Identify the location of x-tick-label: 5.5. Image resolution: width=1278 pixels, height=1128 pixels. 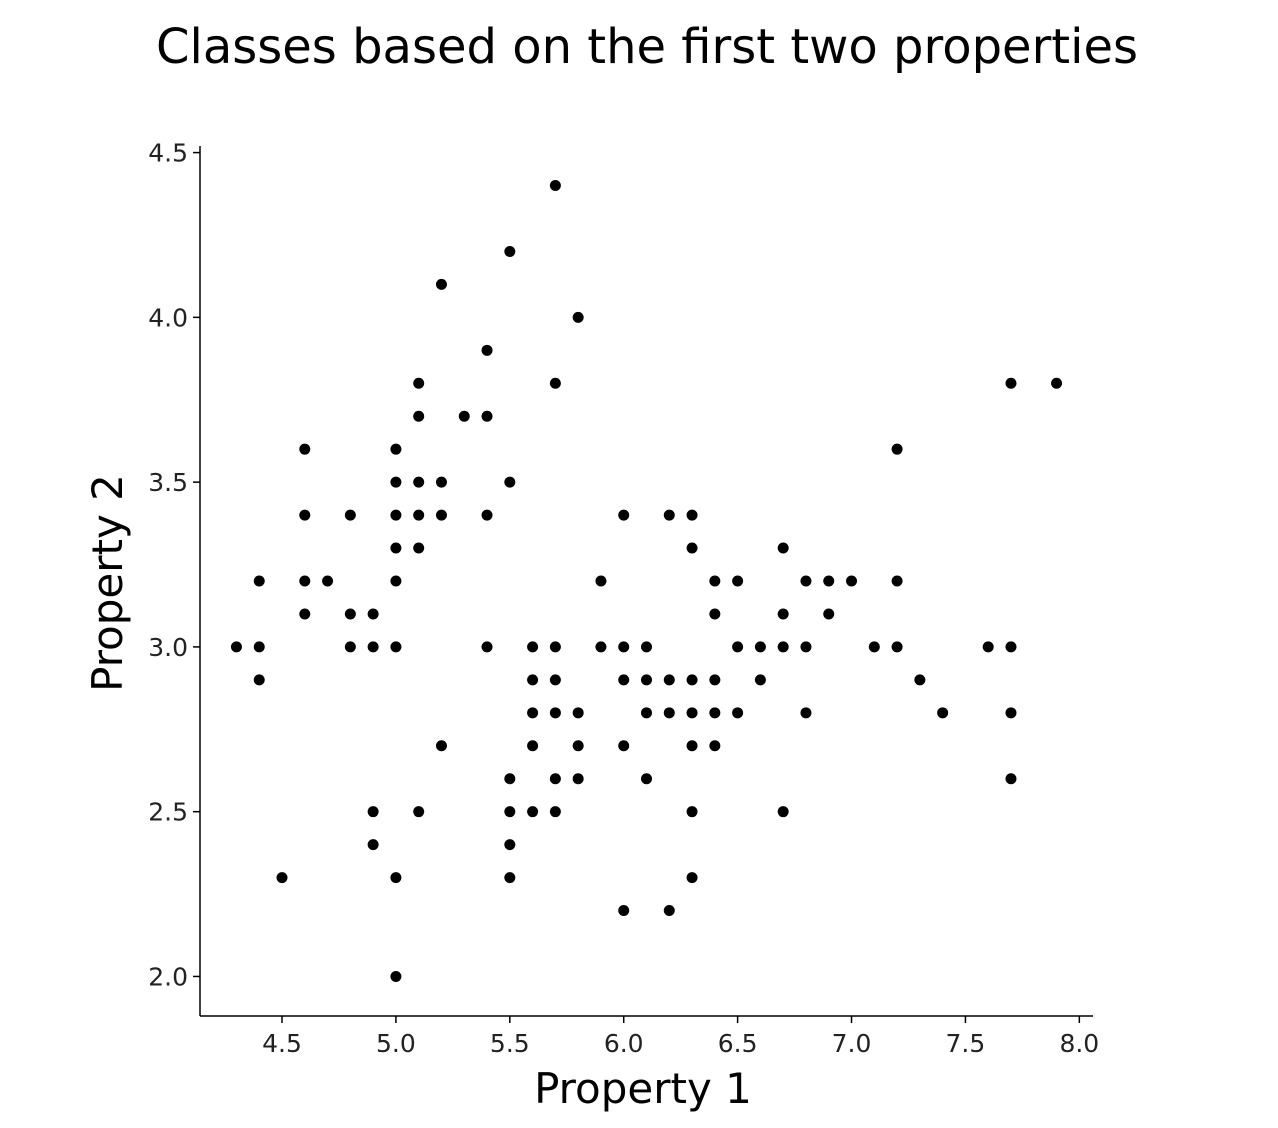
(510, 1043).